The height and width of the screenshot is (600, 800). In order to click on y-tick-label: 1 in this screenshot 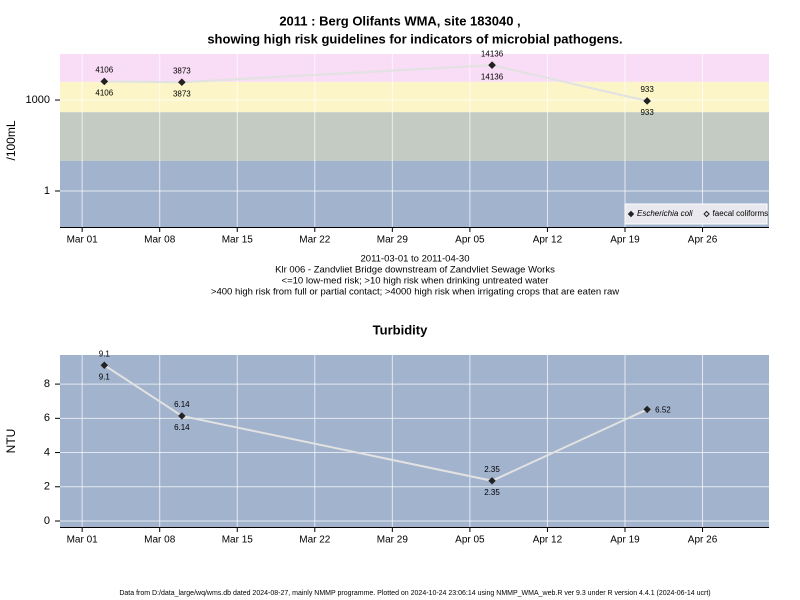, I will do `click(47, 191)`.